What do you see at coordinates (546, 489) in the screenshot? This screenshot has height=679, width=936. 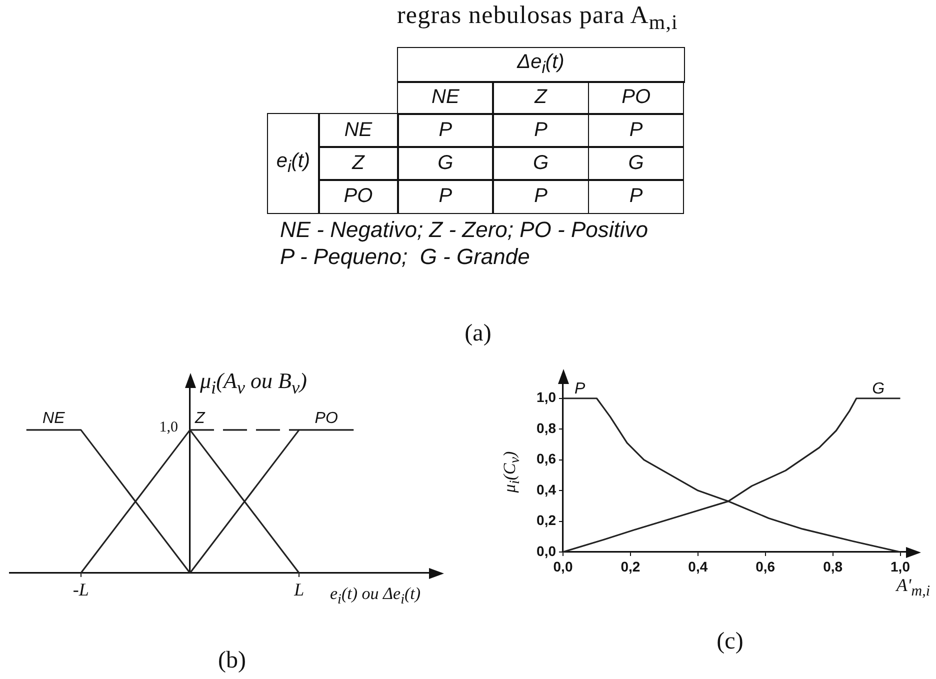 I see `y-tick-label: 0,4` at bounding box center [546, 489].